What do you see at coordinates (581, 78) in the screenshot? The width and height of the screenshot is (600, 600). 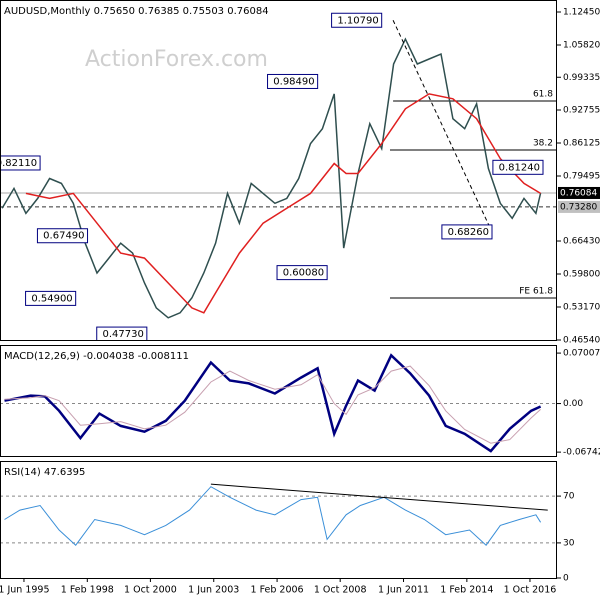 I see `y-tick-label: 0.99335` at bounding box center [581, 78].